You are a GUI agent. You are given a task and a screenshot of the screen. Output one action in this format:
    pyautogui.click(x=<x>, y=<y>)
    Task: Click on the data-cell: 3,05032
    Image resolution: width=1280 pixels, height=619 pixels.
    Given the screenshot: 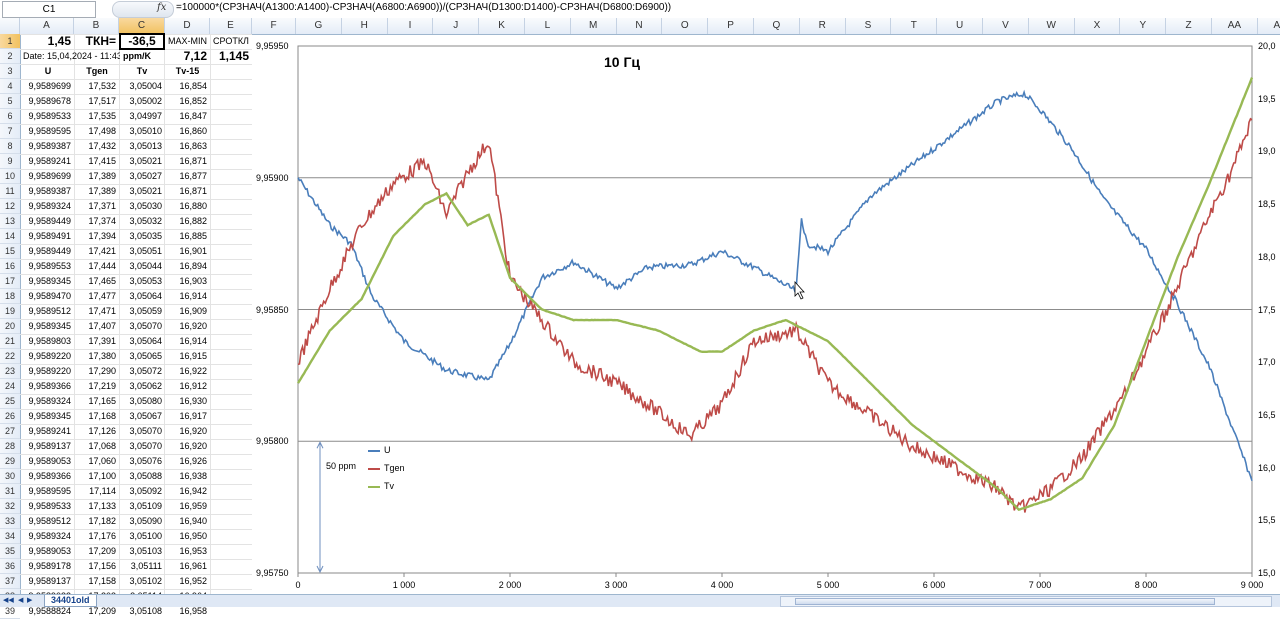 What is the action you would take?
    pyautogui.click(x=145, y=221)
    